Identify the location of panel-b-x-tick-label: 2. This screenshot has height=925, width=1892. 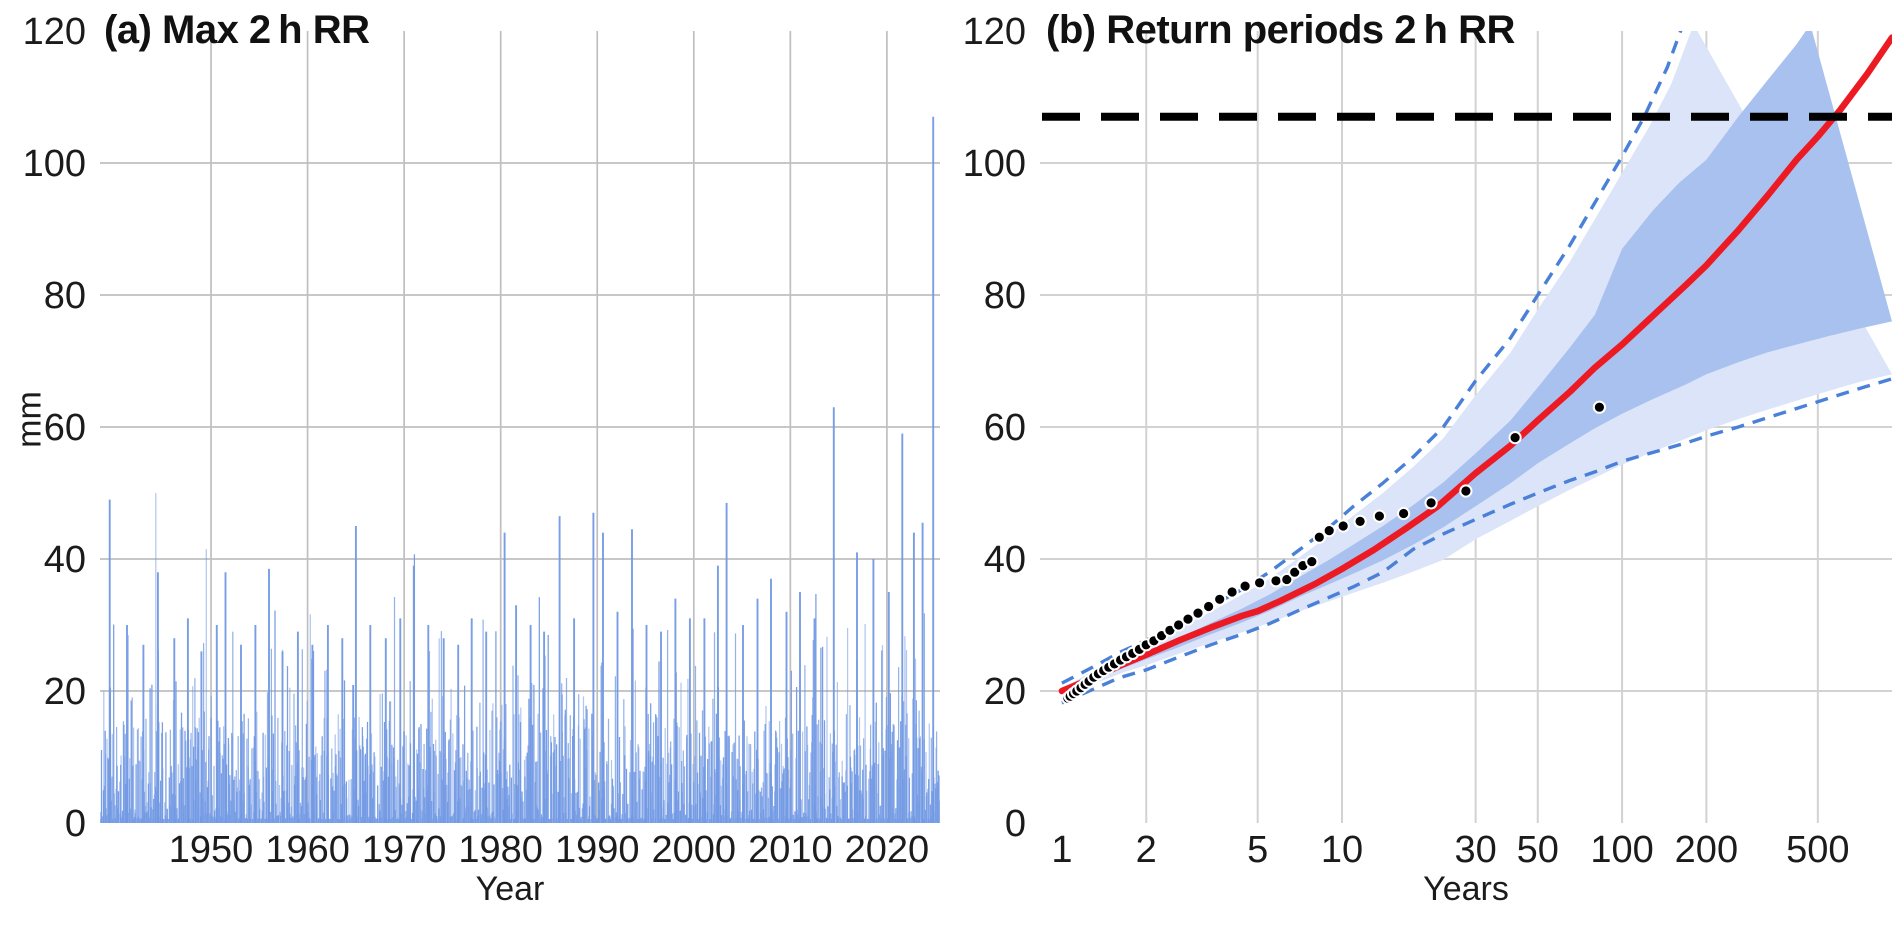
(1146, 850).